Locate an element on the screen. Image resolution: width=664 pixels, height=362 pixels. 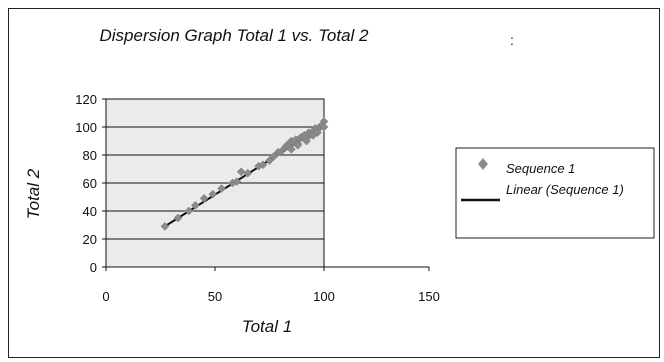
y-tick-label-60: 60 is located at coordinates (90, 183).